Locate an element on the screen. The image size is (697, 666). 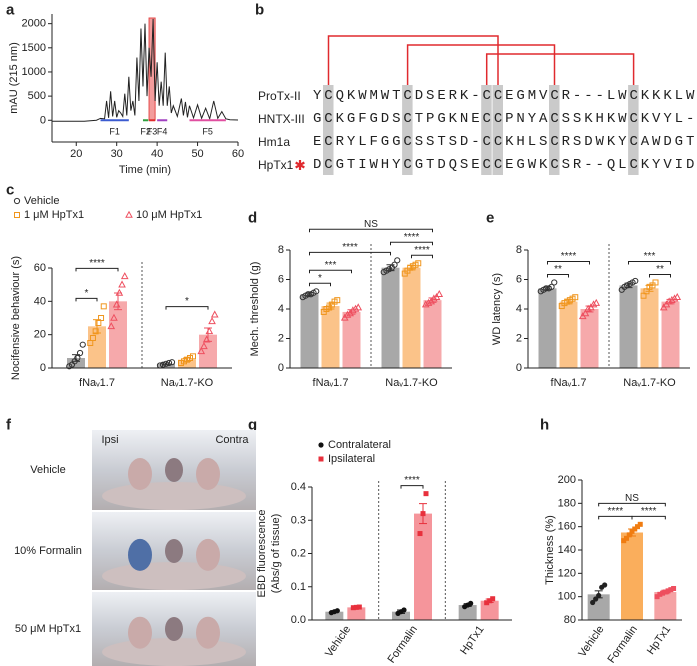
y-tick-label: 0.3 is located at coordinates (298, 520).